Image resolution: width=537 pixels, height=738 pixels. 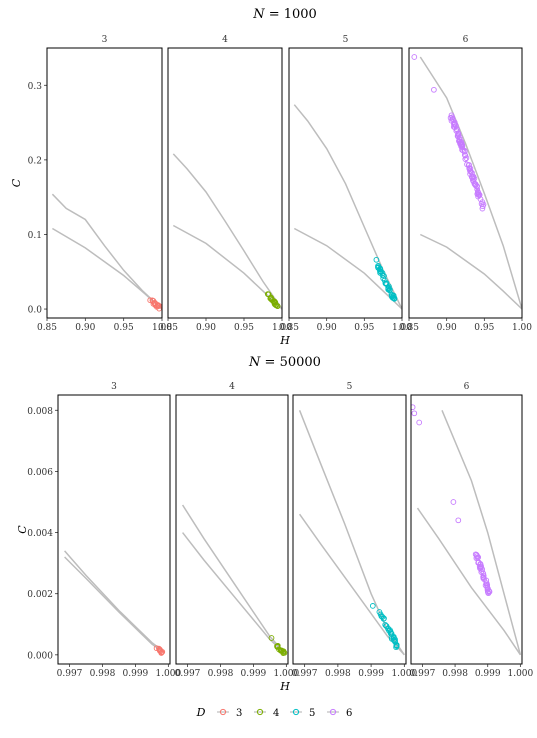 What do you see at coordinates (35, 311) in the screenshot?
I see `y-tick-label: 0.0` at bounding box center [35, 311].